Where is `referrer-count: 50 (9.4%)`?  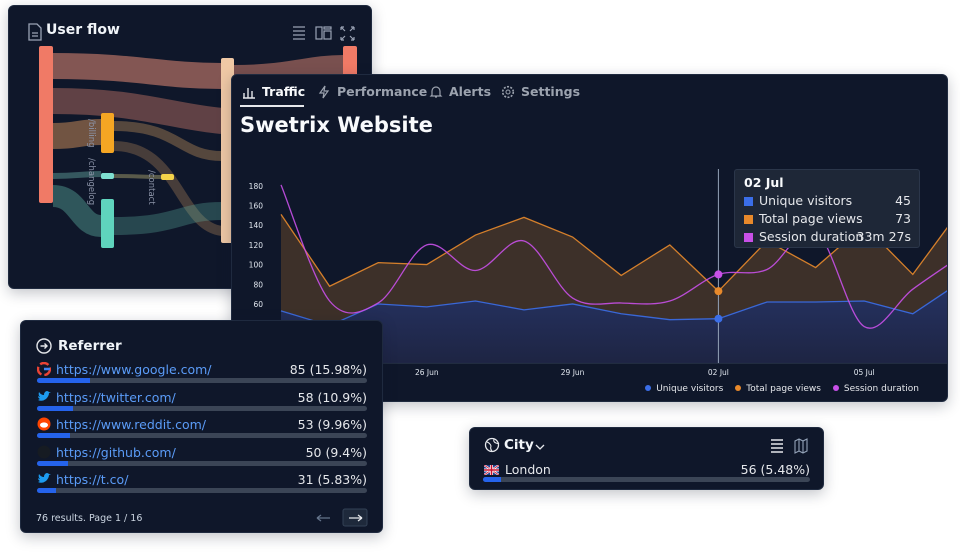
referrer-count: 50 (9.4%) is located at coordinates (336, 452).